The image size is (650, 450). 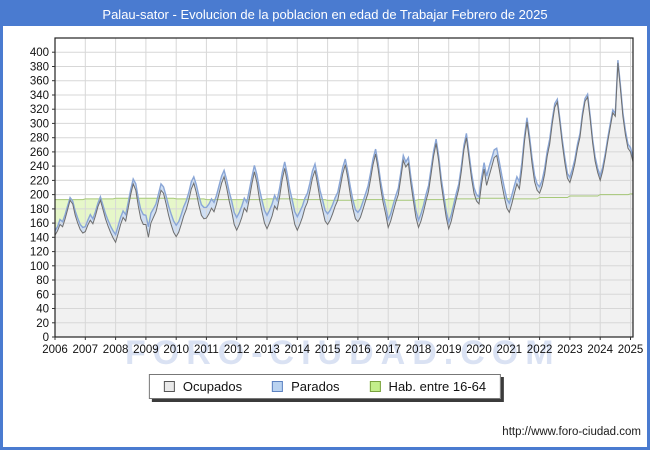 I want to click on svg-text: 2009, so click(x=146, y=350).